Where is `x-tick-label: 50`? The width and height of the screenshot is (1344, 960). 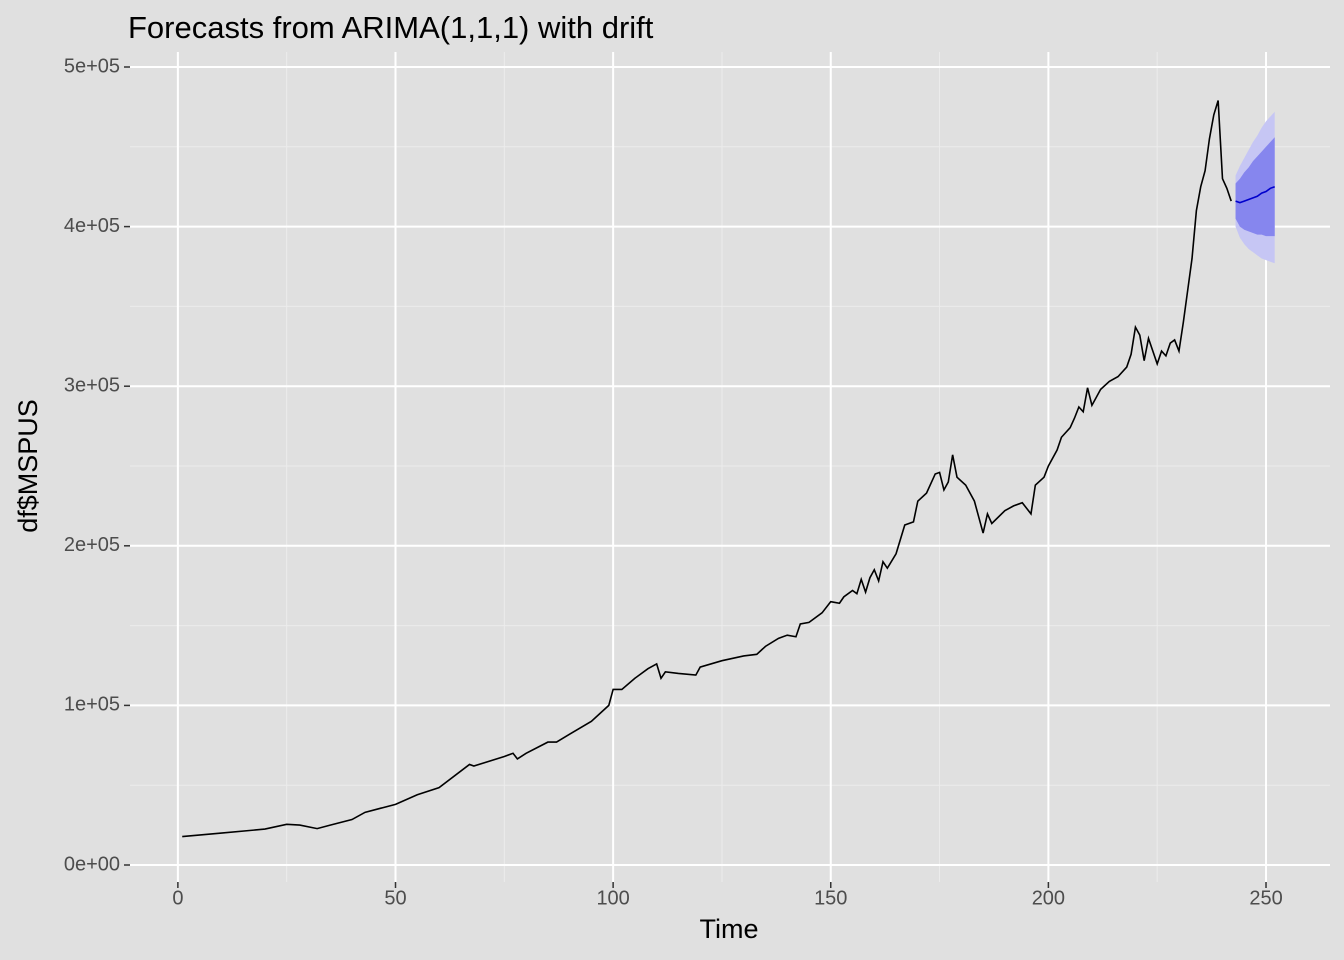 x-tick-label: 50 is located at coordinates (395, 898).